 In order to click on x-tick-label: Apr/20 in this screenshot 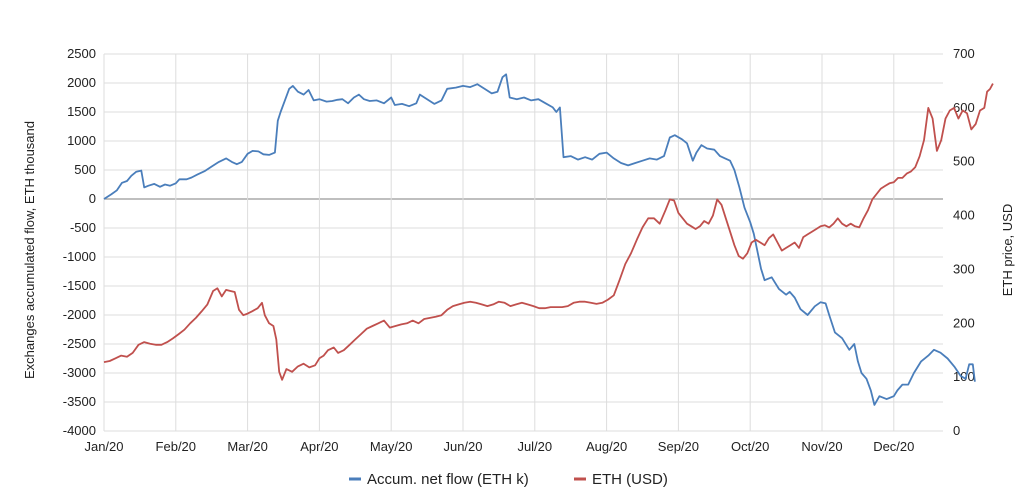, I will do `click(319, 446)`.